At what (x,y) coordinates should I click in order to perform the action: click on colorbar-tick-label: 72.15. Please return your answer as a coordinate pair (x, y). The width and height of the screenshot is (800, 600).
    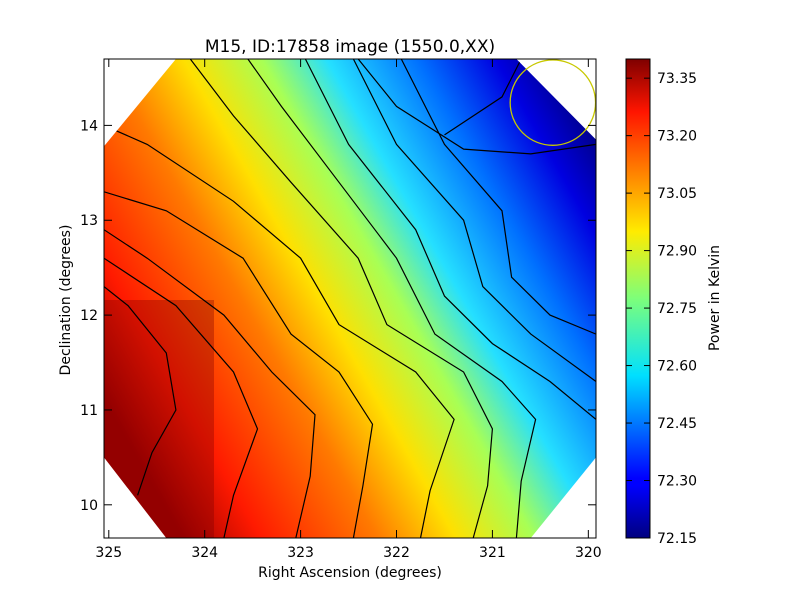
    Looking at the image, I should click on (677, 539).